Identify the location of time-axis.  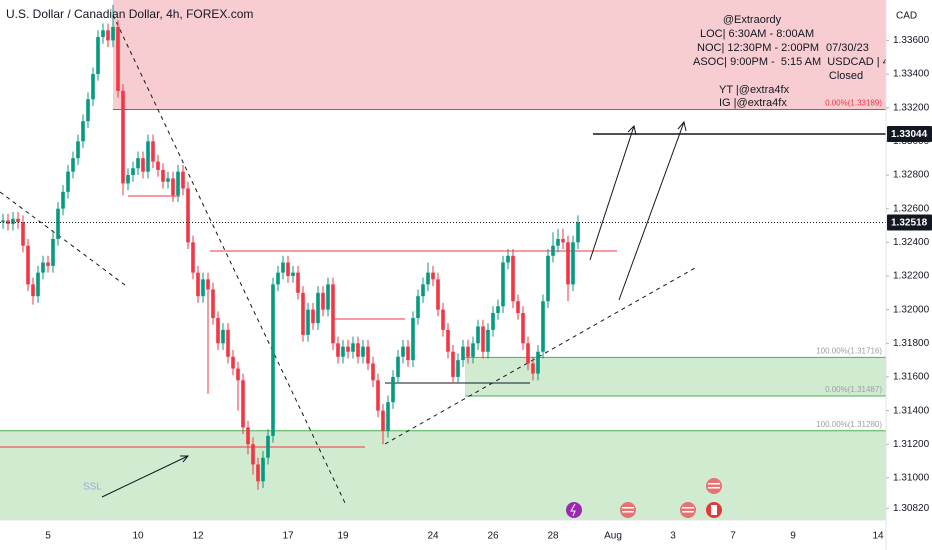
(443, 535).